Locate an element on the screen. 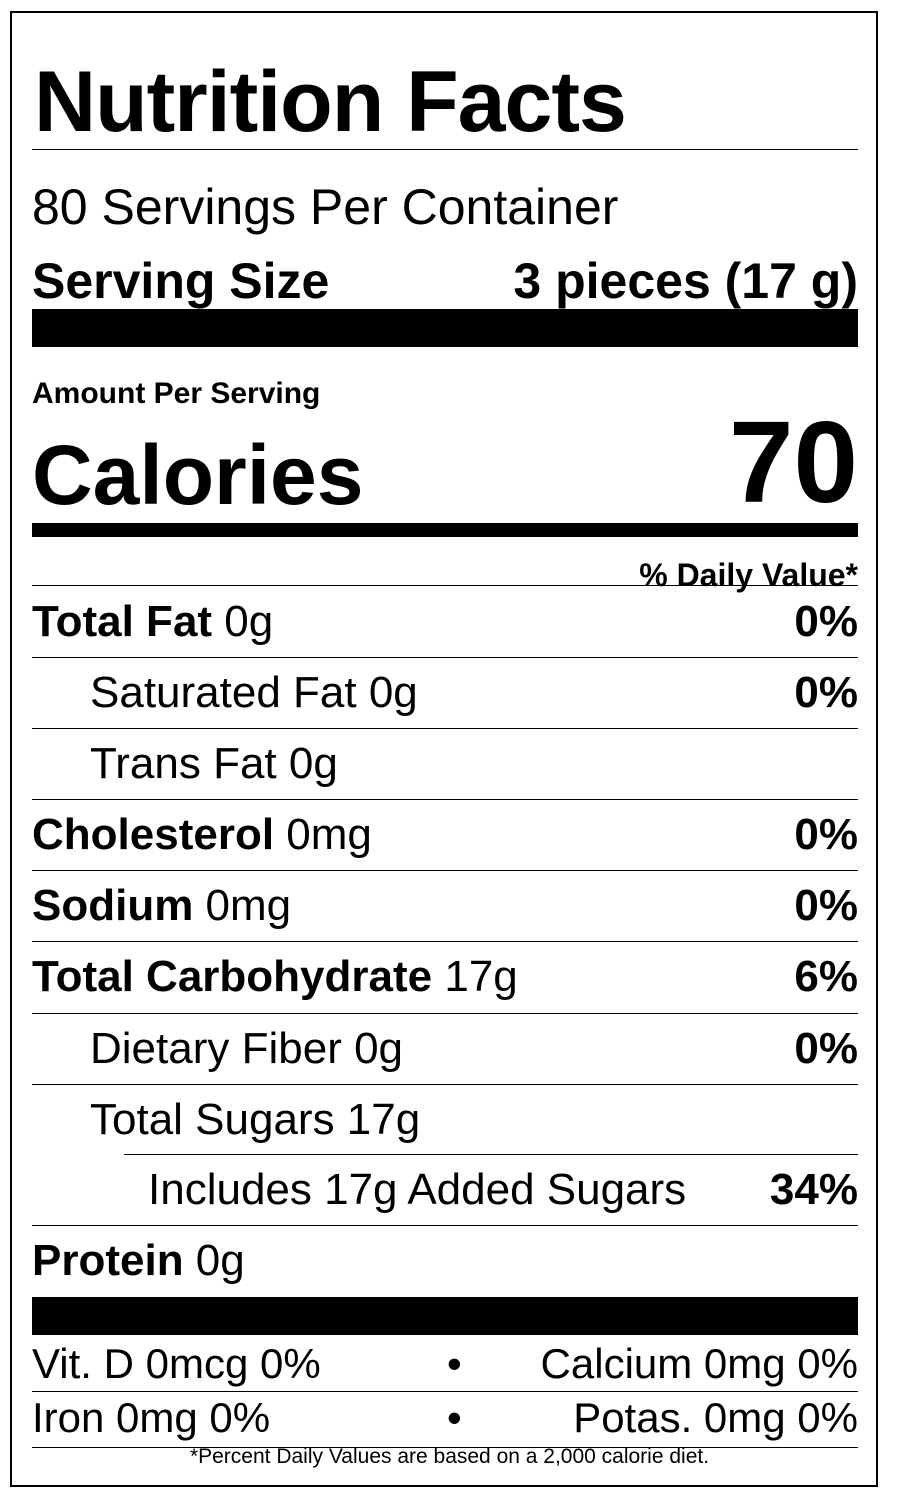 This screenshot has width=899, height=1500. vitamin-right: Calcium 0mg 0% is located at coordinates (699, 1363).